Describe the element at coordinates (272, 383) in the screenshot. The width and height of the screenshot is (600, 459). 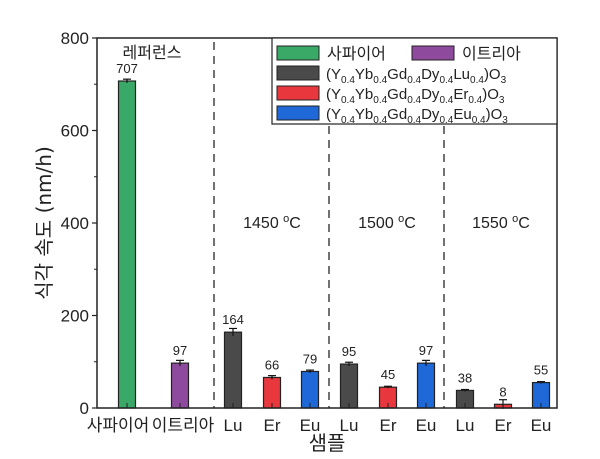
I see `bar-er: 66` at that location.